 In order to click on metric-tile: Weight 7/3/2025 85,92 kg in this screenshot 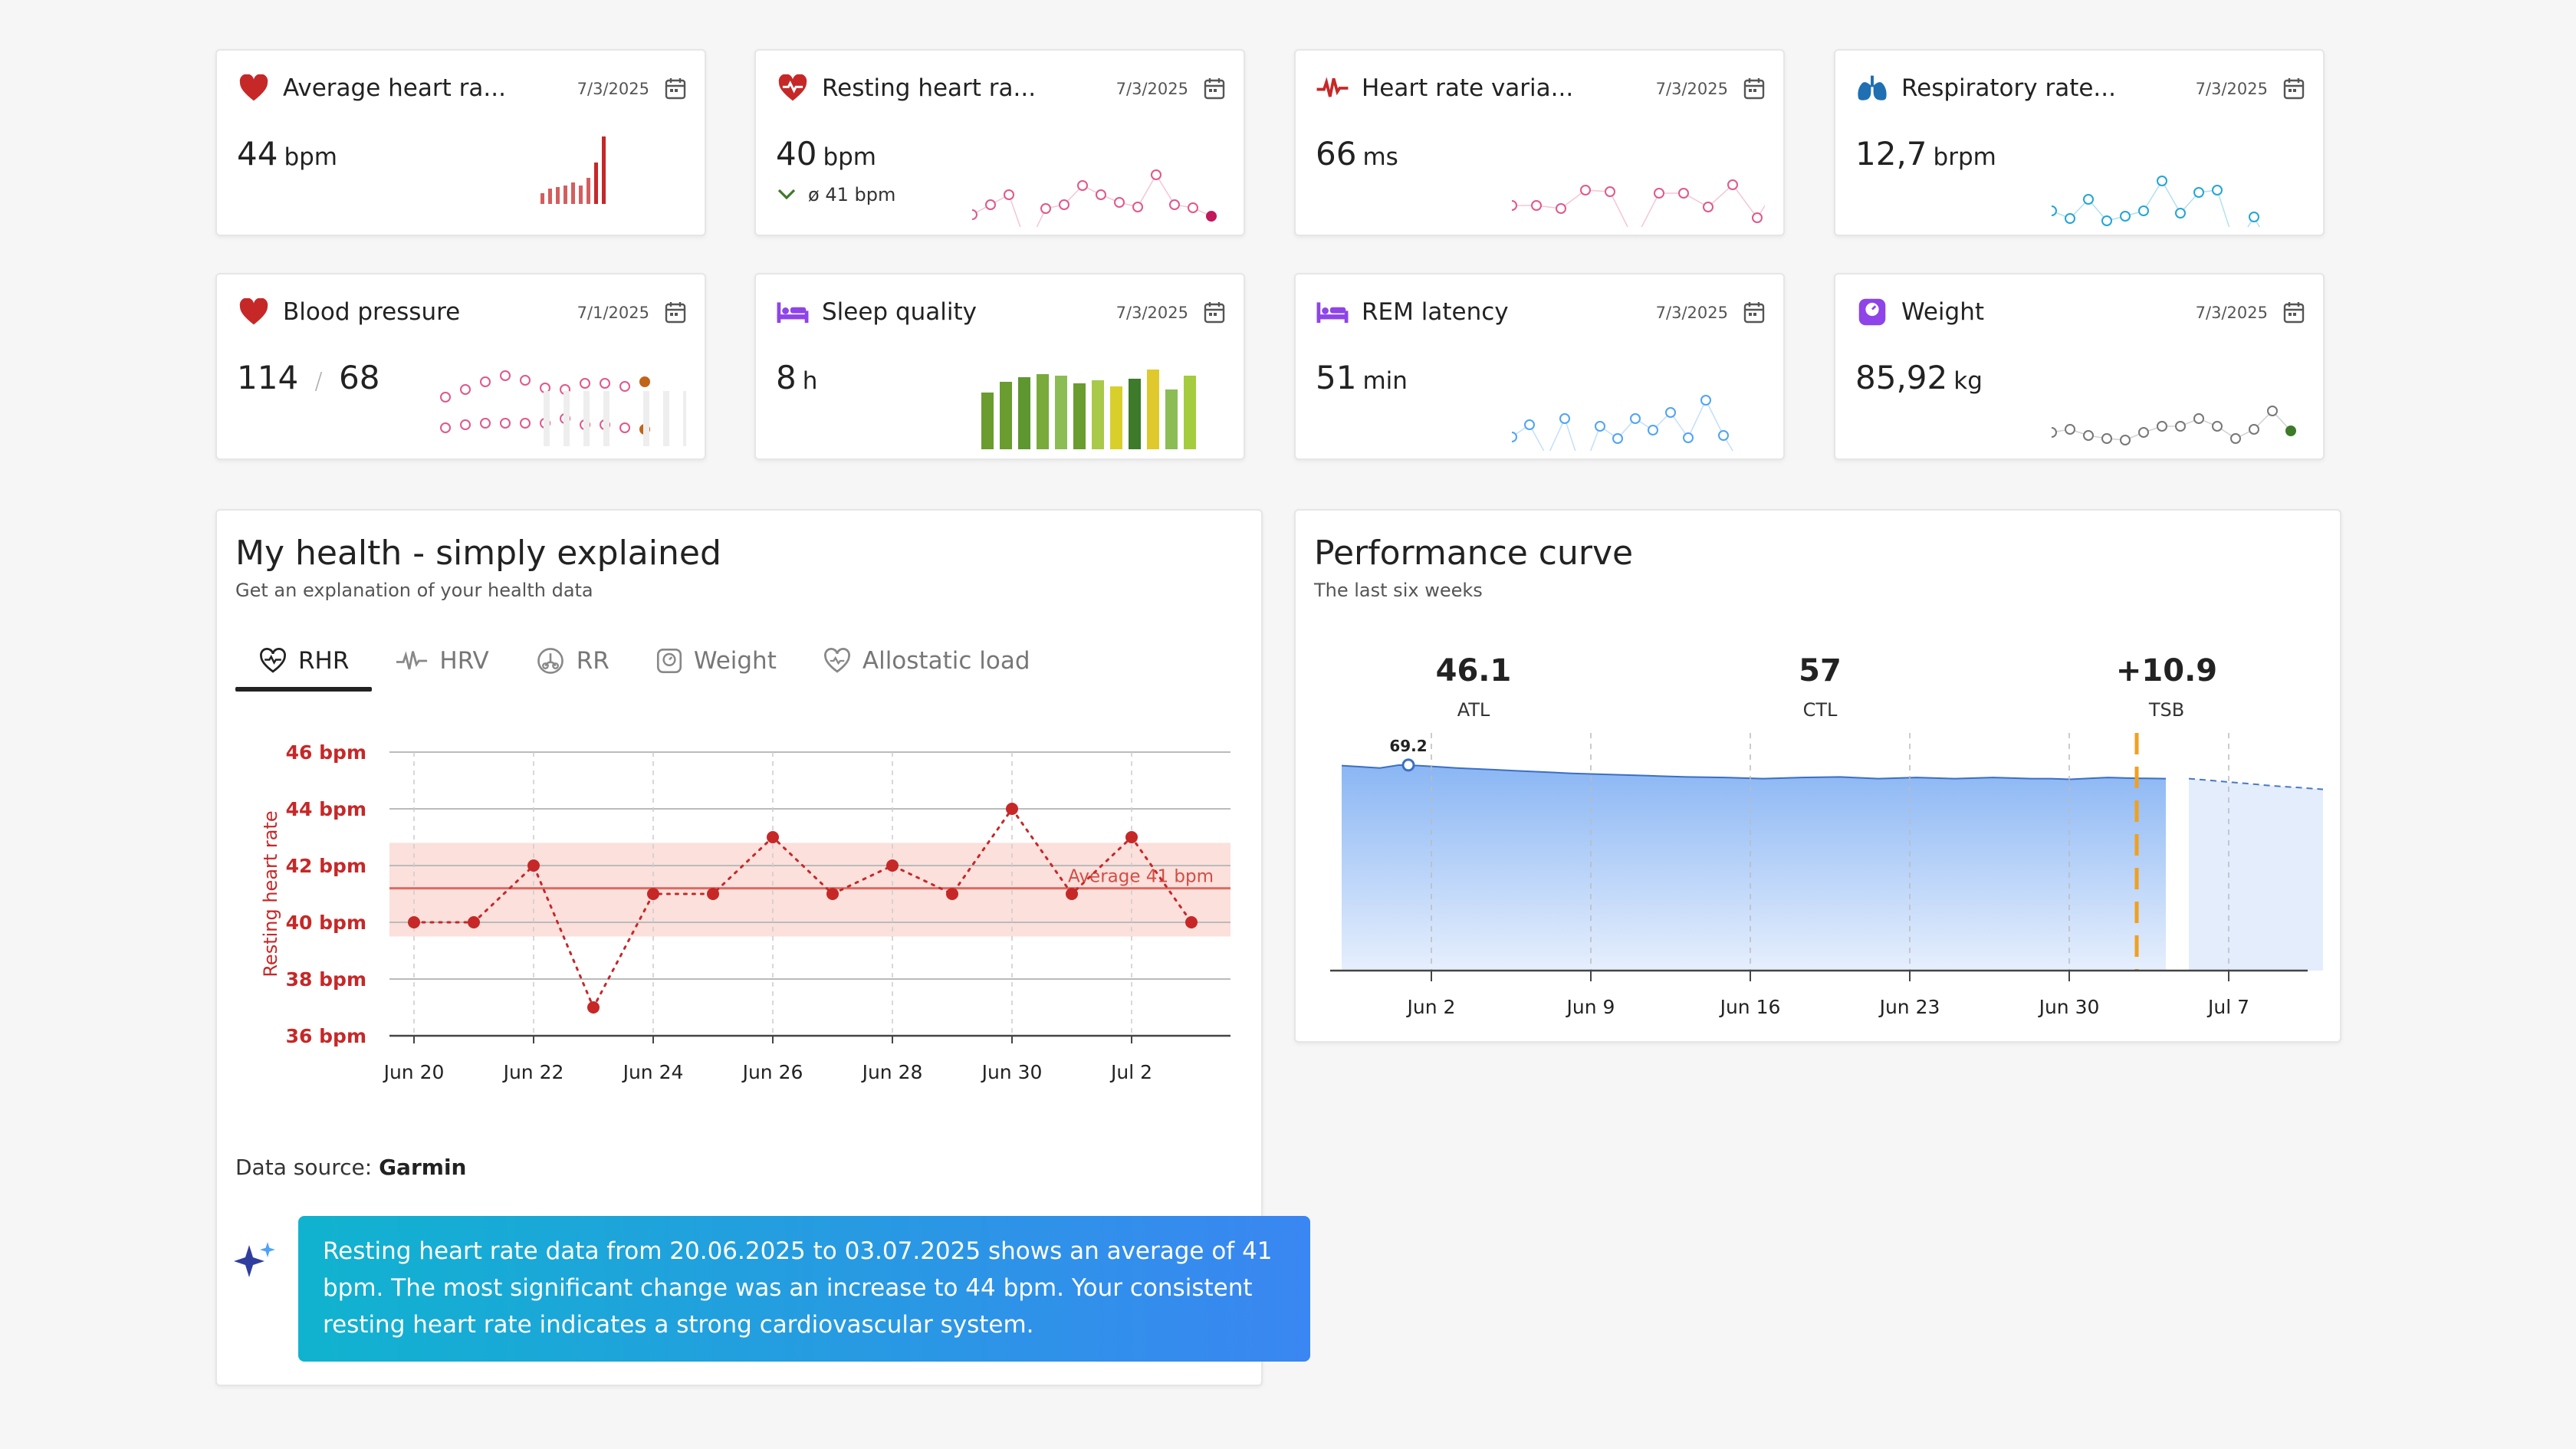, I will do `click(2079, 366)`.